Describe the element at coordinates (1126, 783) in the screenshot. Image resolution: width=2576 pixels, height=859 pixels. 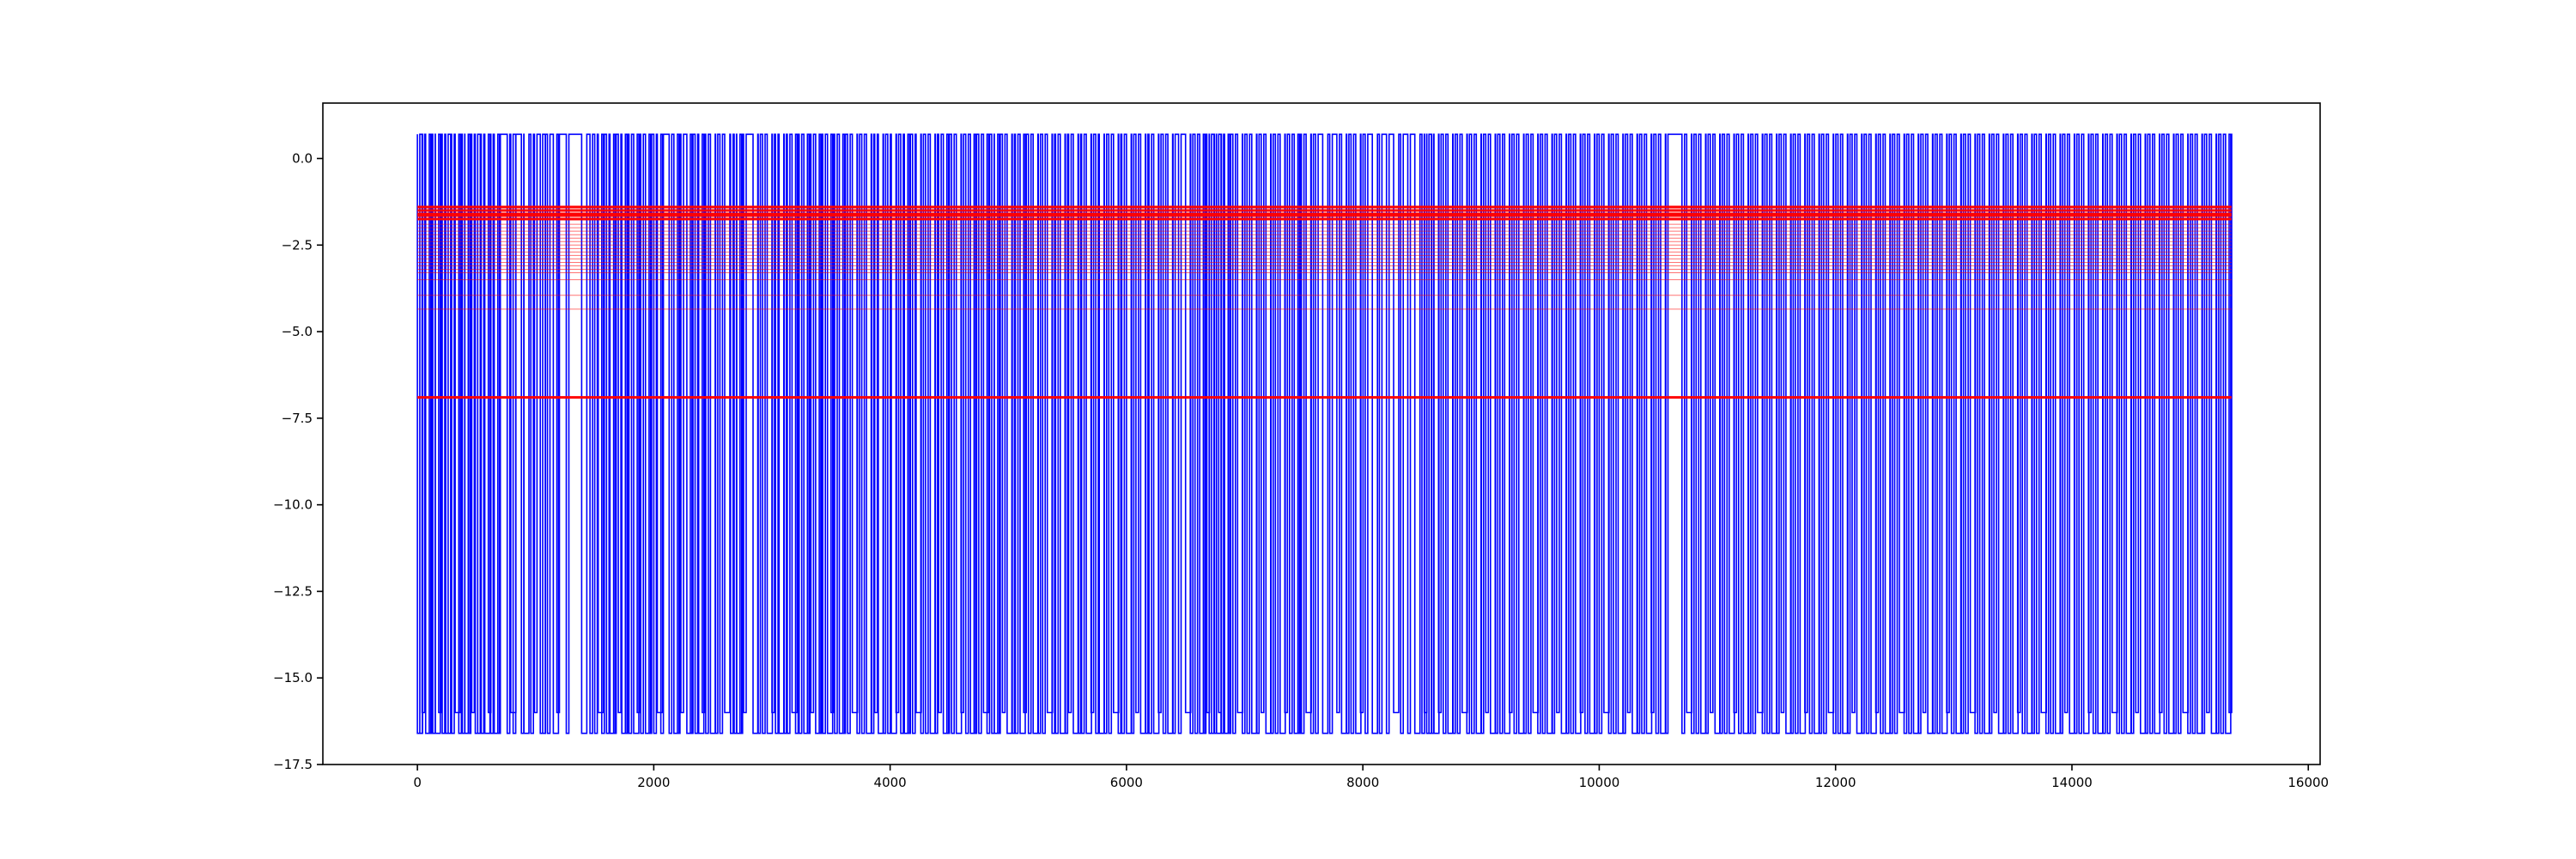
I see `x-tick-label: 6000` at that location.